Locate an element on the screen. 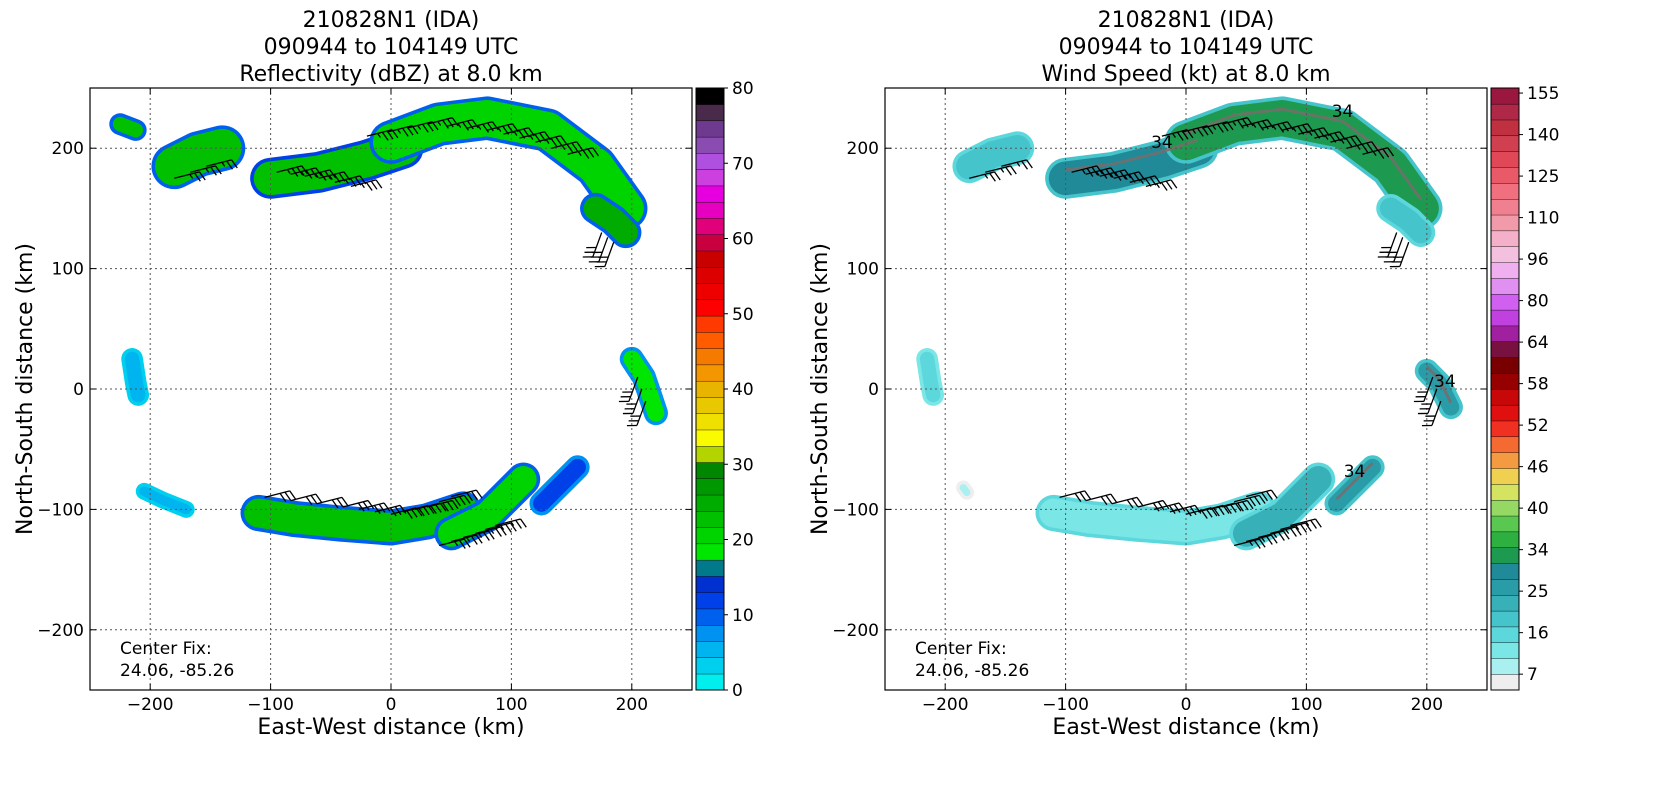 The height and width of the screenshot is (787, 1655). colorbar-tick-label: 80 is located at coordinates (1538, 302).